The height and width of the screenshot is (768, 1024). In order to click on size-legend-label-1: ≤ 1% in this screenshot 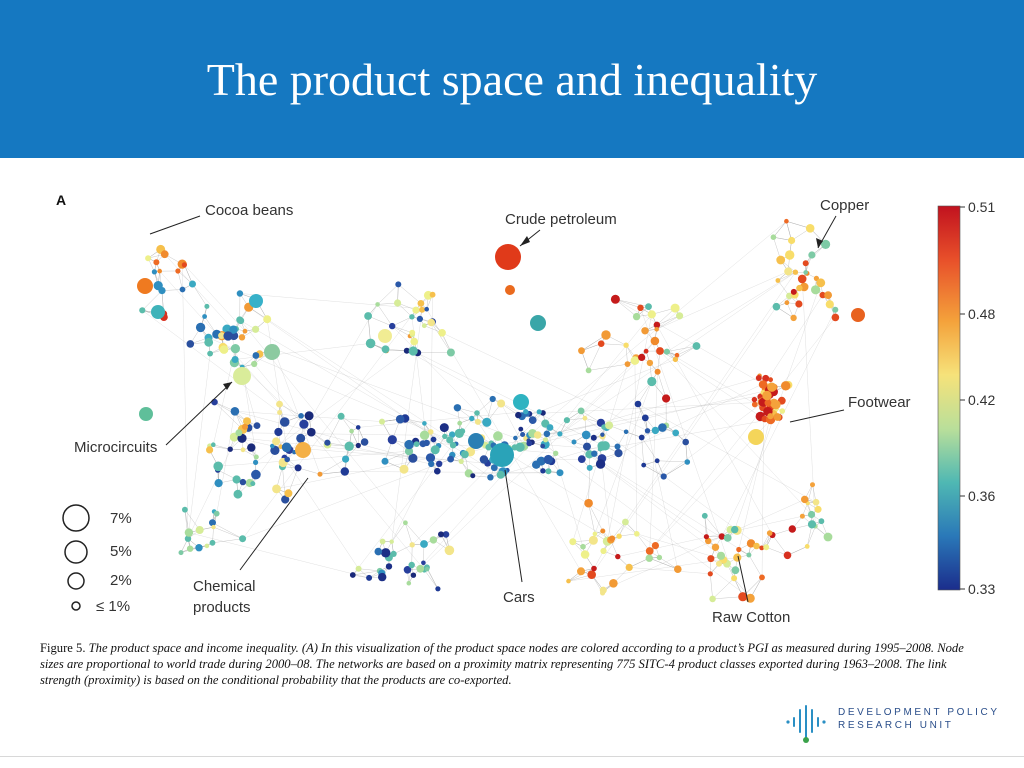, I will do `click(113, 606)`.